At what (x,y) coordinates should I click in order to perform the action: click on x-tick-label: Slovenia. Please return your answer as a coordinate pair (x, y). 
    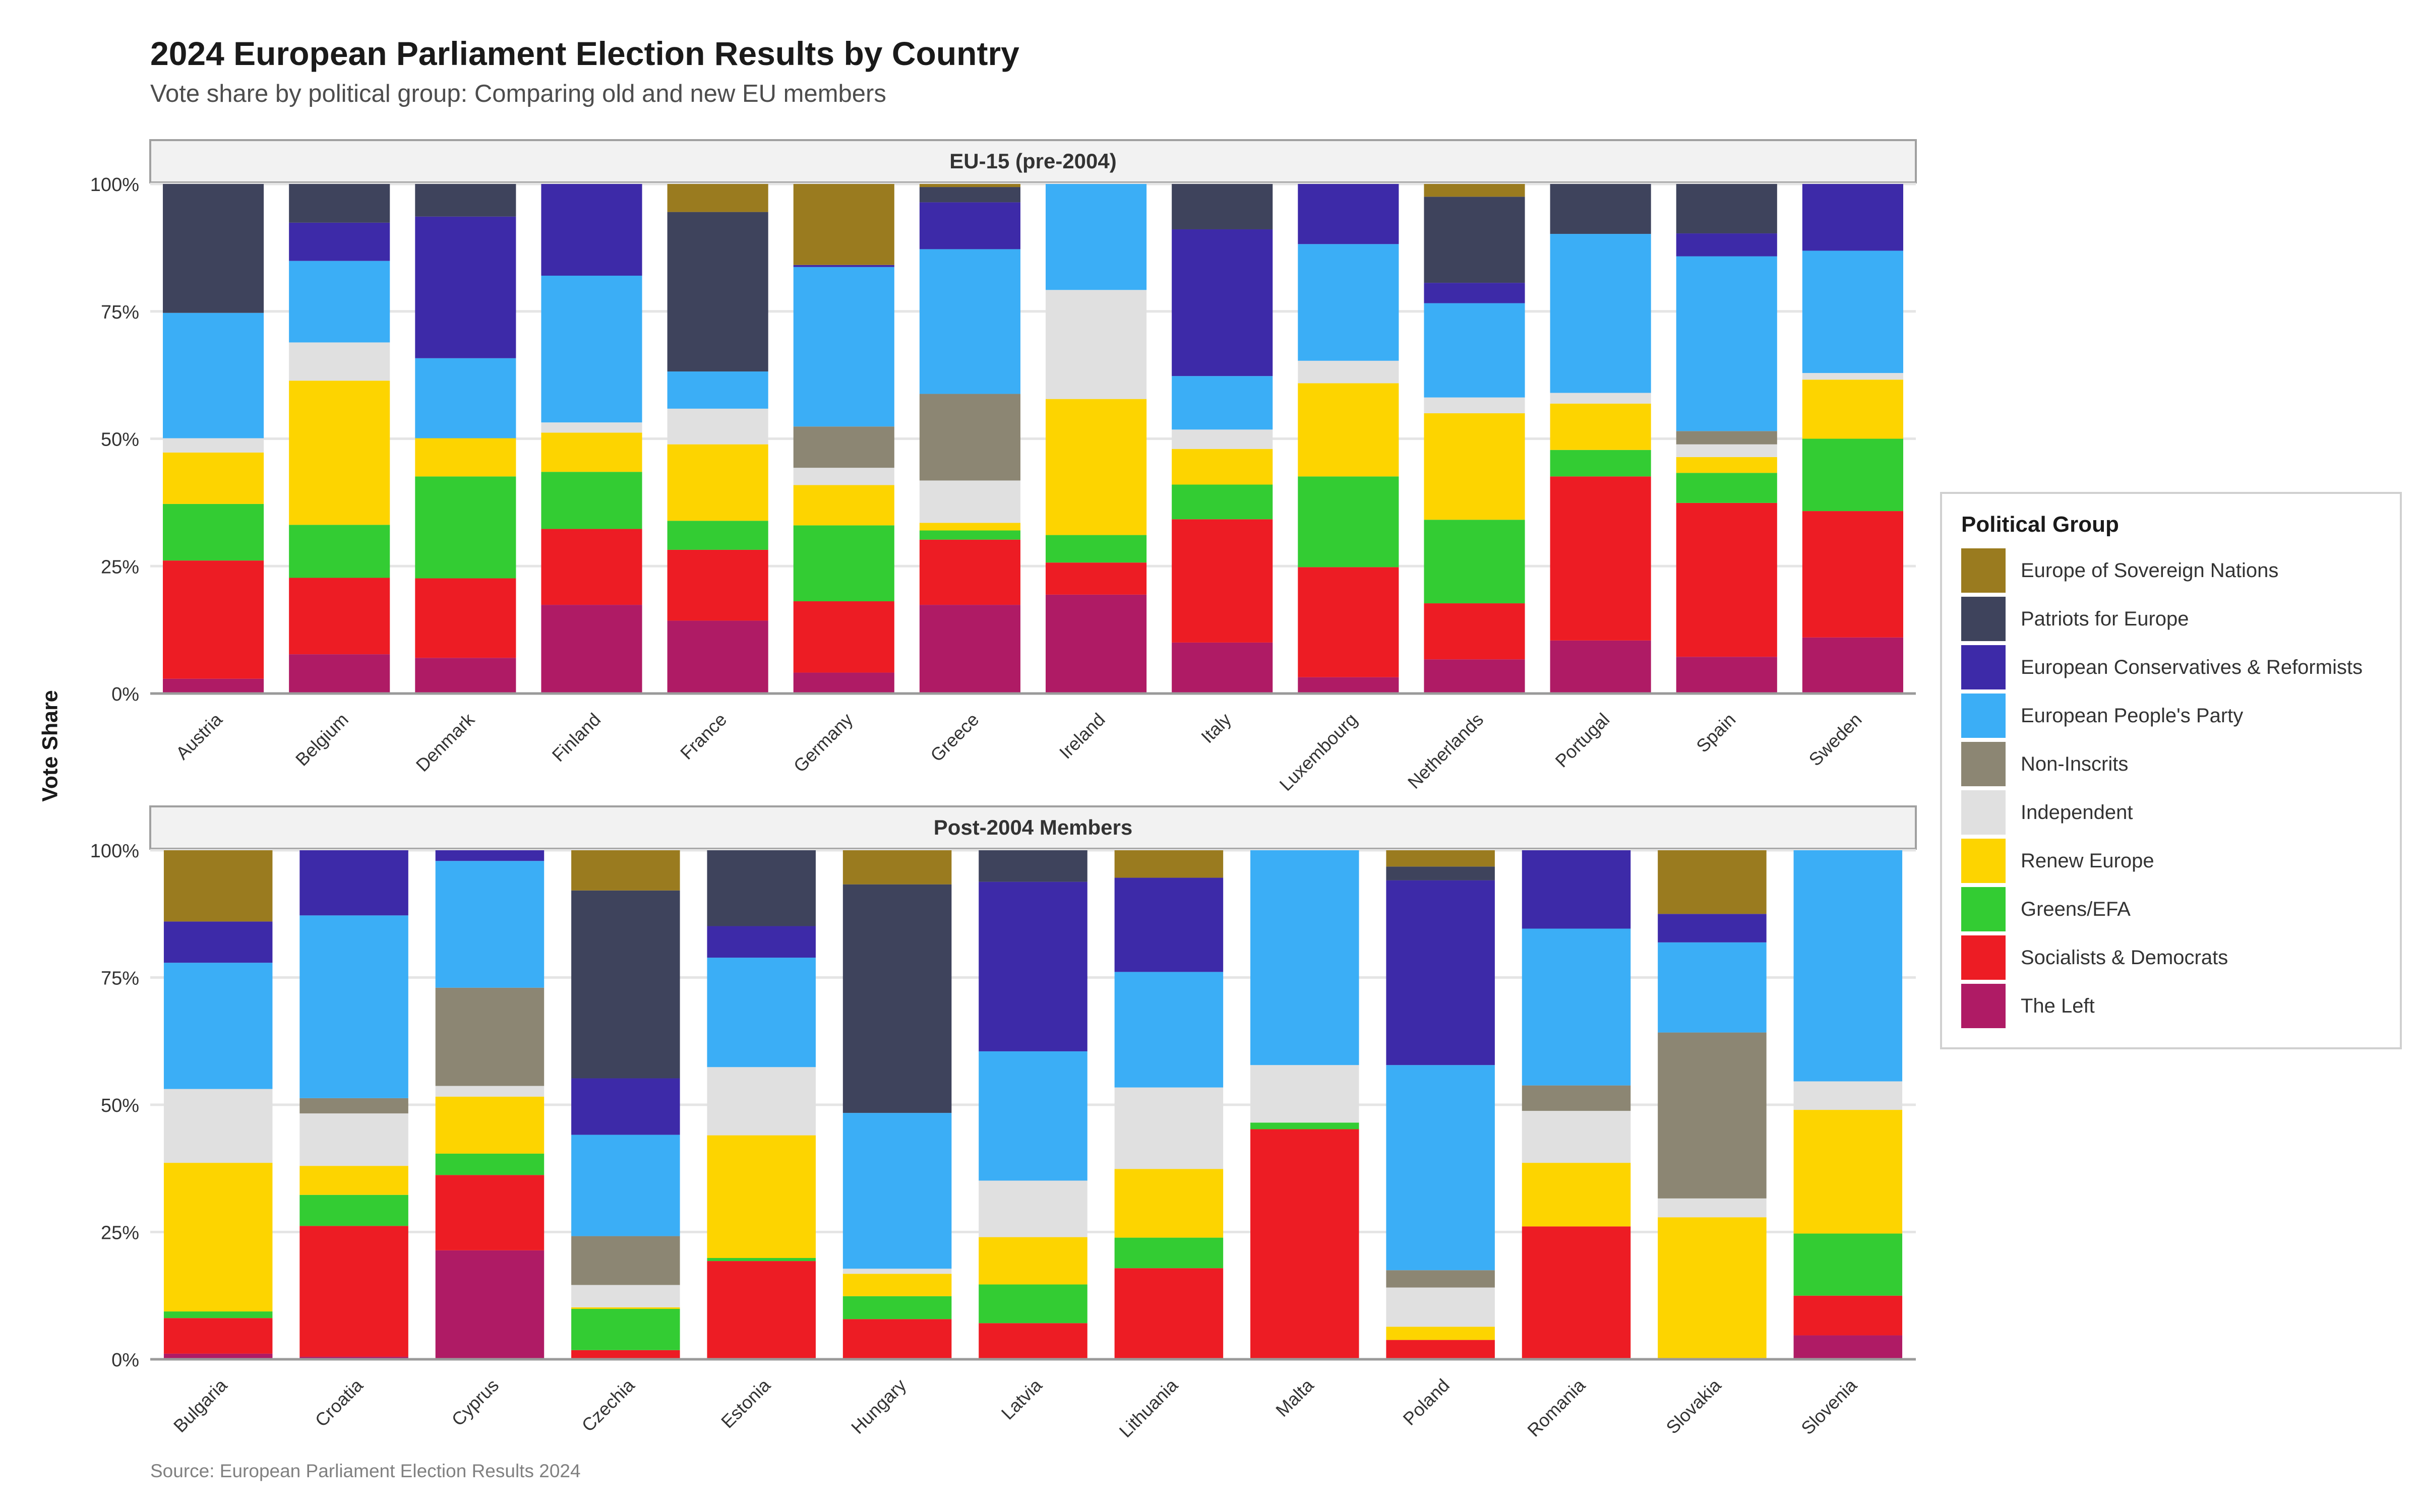
    Looking at the image, I should click on (1829, 1406).